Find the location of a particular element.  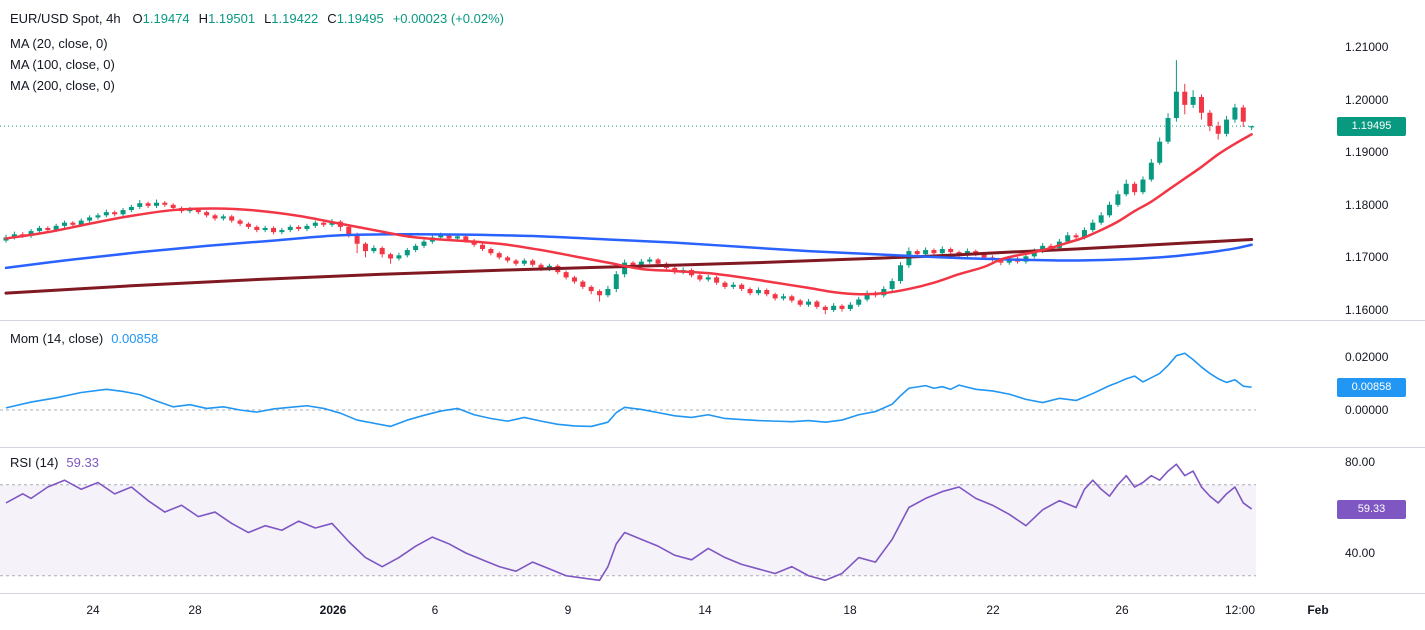

momentum-line is located at coordinates (628, 390).